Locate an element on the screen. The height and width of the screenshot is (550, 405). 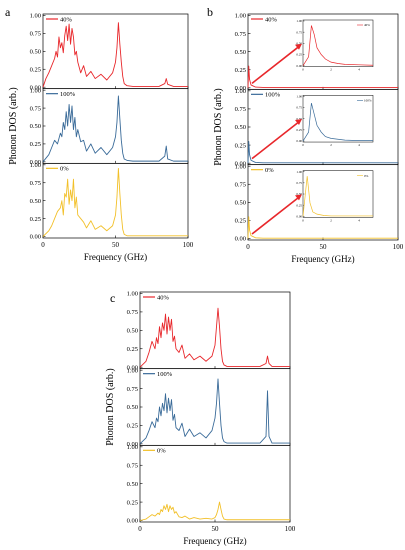
subplot-frame is located at coordinates (115, 200).